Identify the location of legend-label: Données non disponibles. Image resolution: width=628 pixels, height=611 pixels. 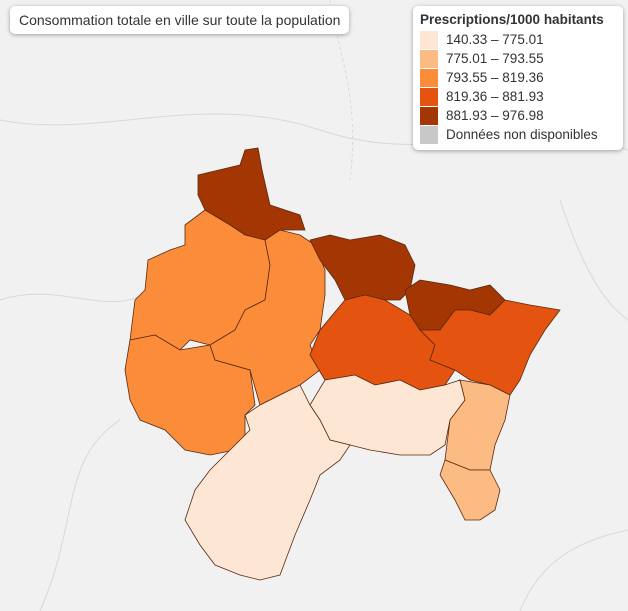
(522, 134).